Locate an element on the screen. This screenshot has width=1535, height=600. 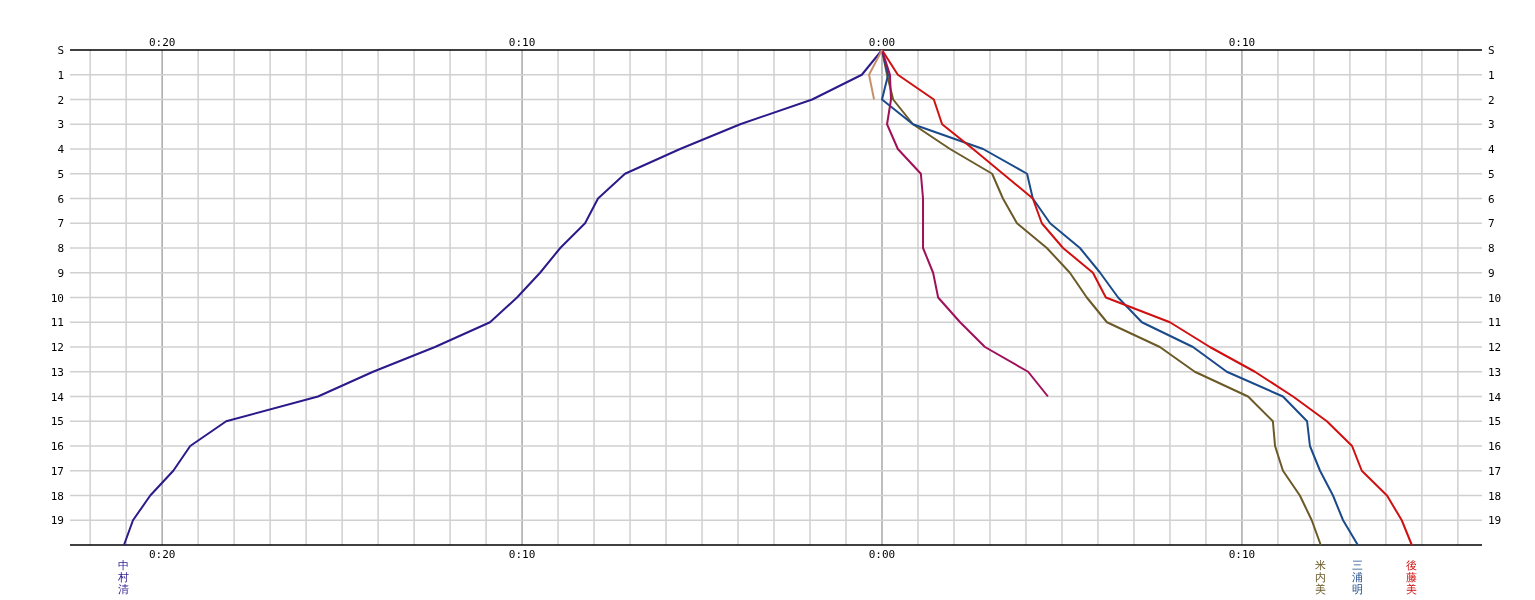
y-tick-label: 14 is located at coordinates (1495, 397).